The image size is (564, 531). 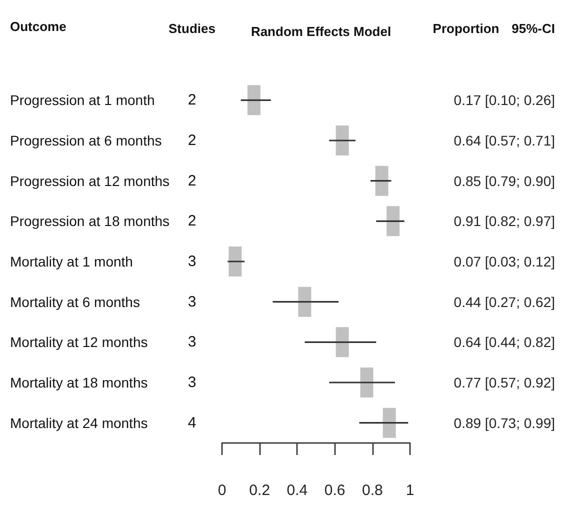 I want to click on data-label: 0.64 [0.44; 0.82], so click(x=504, y=342).